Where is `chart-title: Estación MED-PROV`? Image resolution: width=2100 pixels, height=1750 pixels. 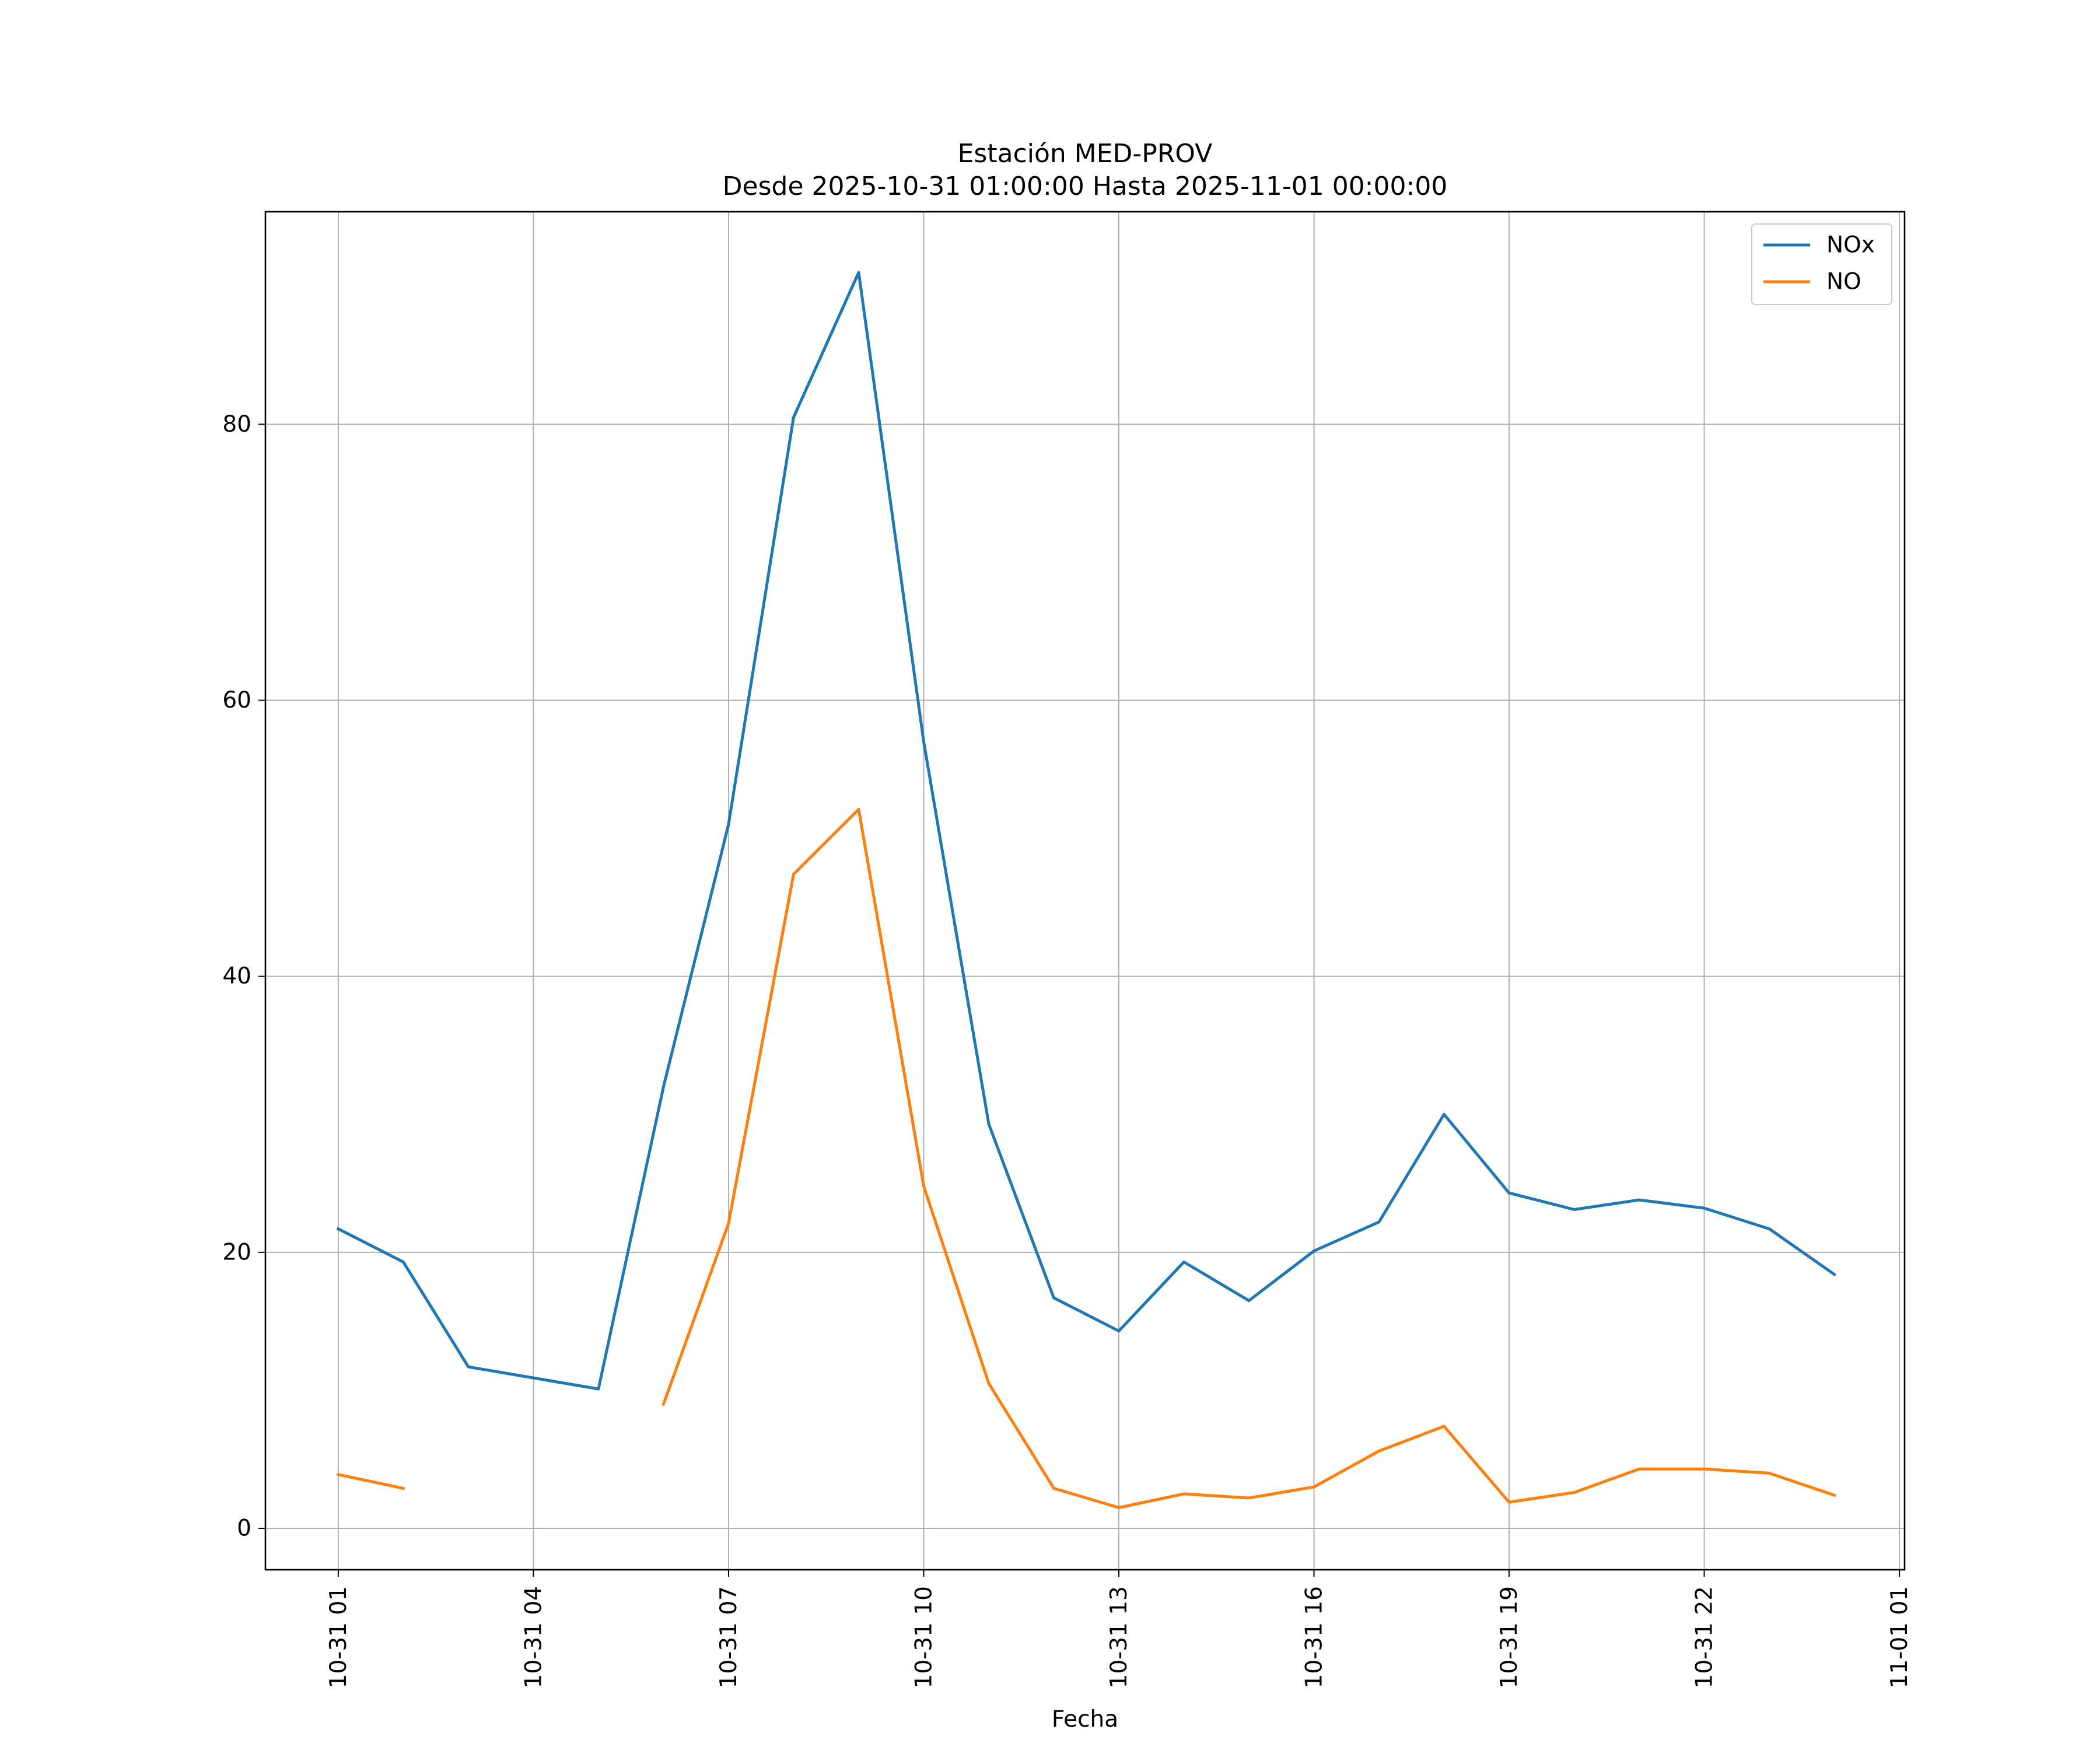
chart-title: Estación MED-PROV is located at coordinates (1085, 154).